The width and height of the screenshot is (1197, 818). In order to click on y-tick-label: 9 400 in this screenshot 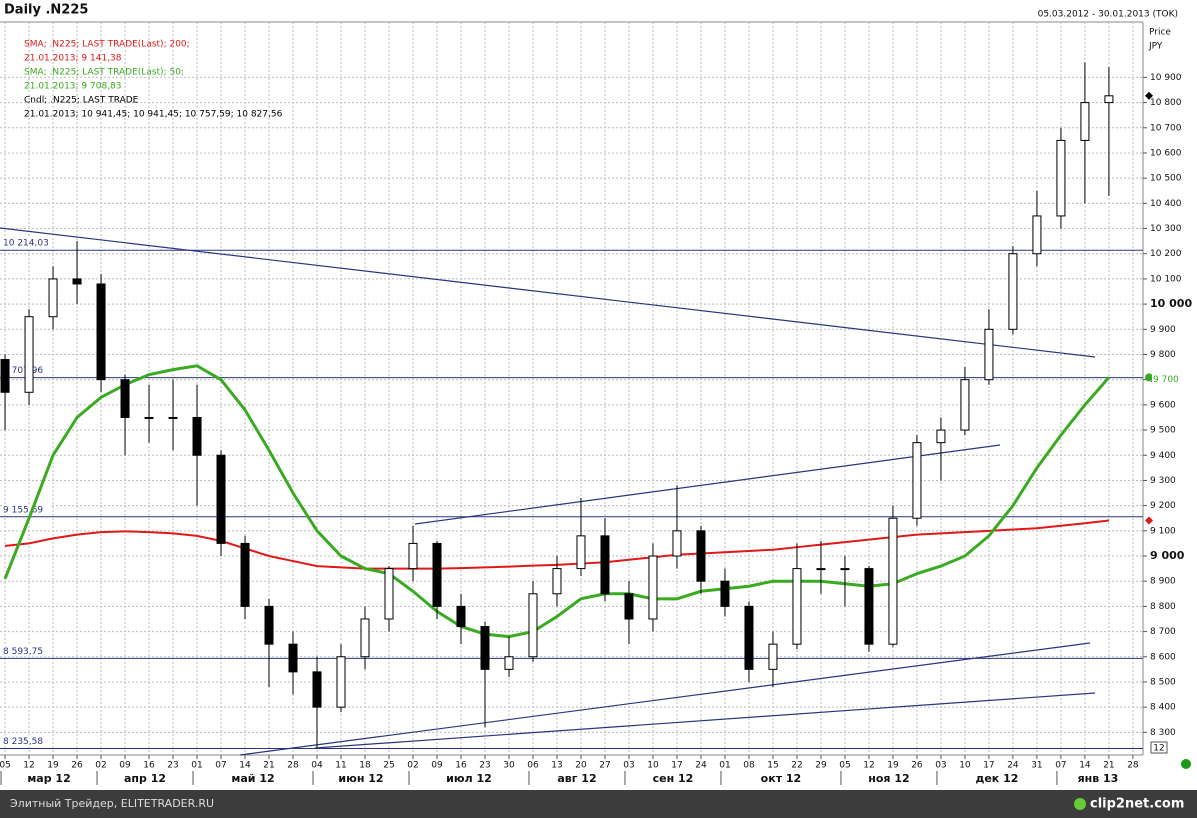, I will do `click(1163, 456)`.